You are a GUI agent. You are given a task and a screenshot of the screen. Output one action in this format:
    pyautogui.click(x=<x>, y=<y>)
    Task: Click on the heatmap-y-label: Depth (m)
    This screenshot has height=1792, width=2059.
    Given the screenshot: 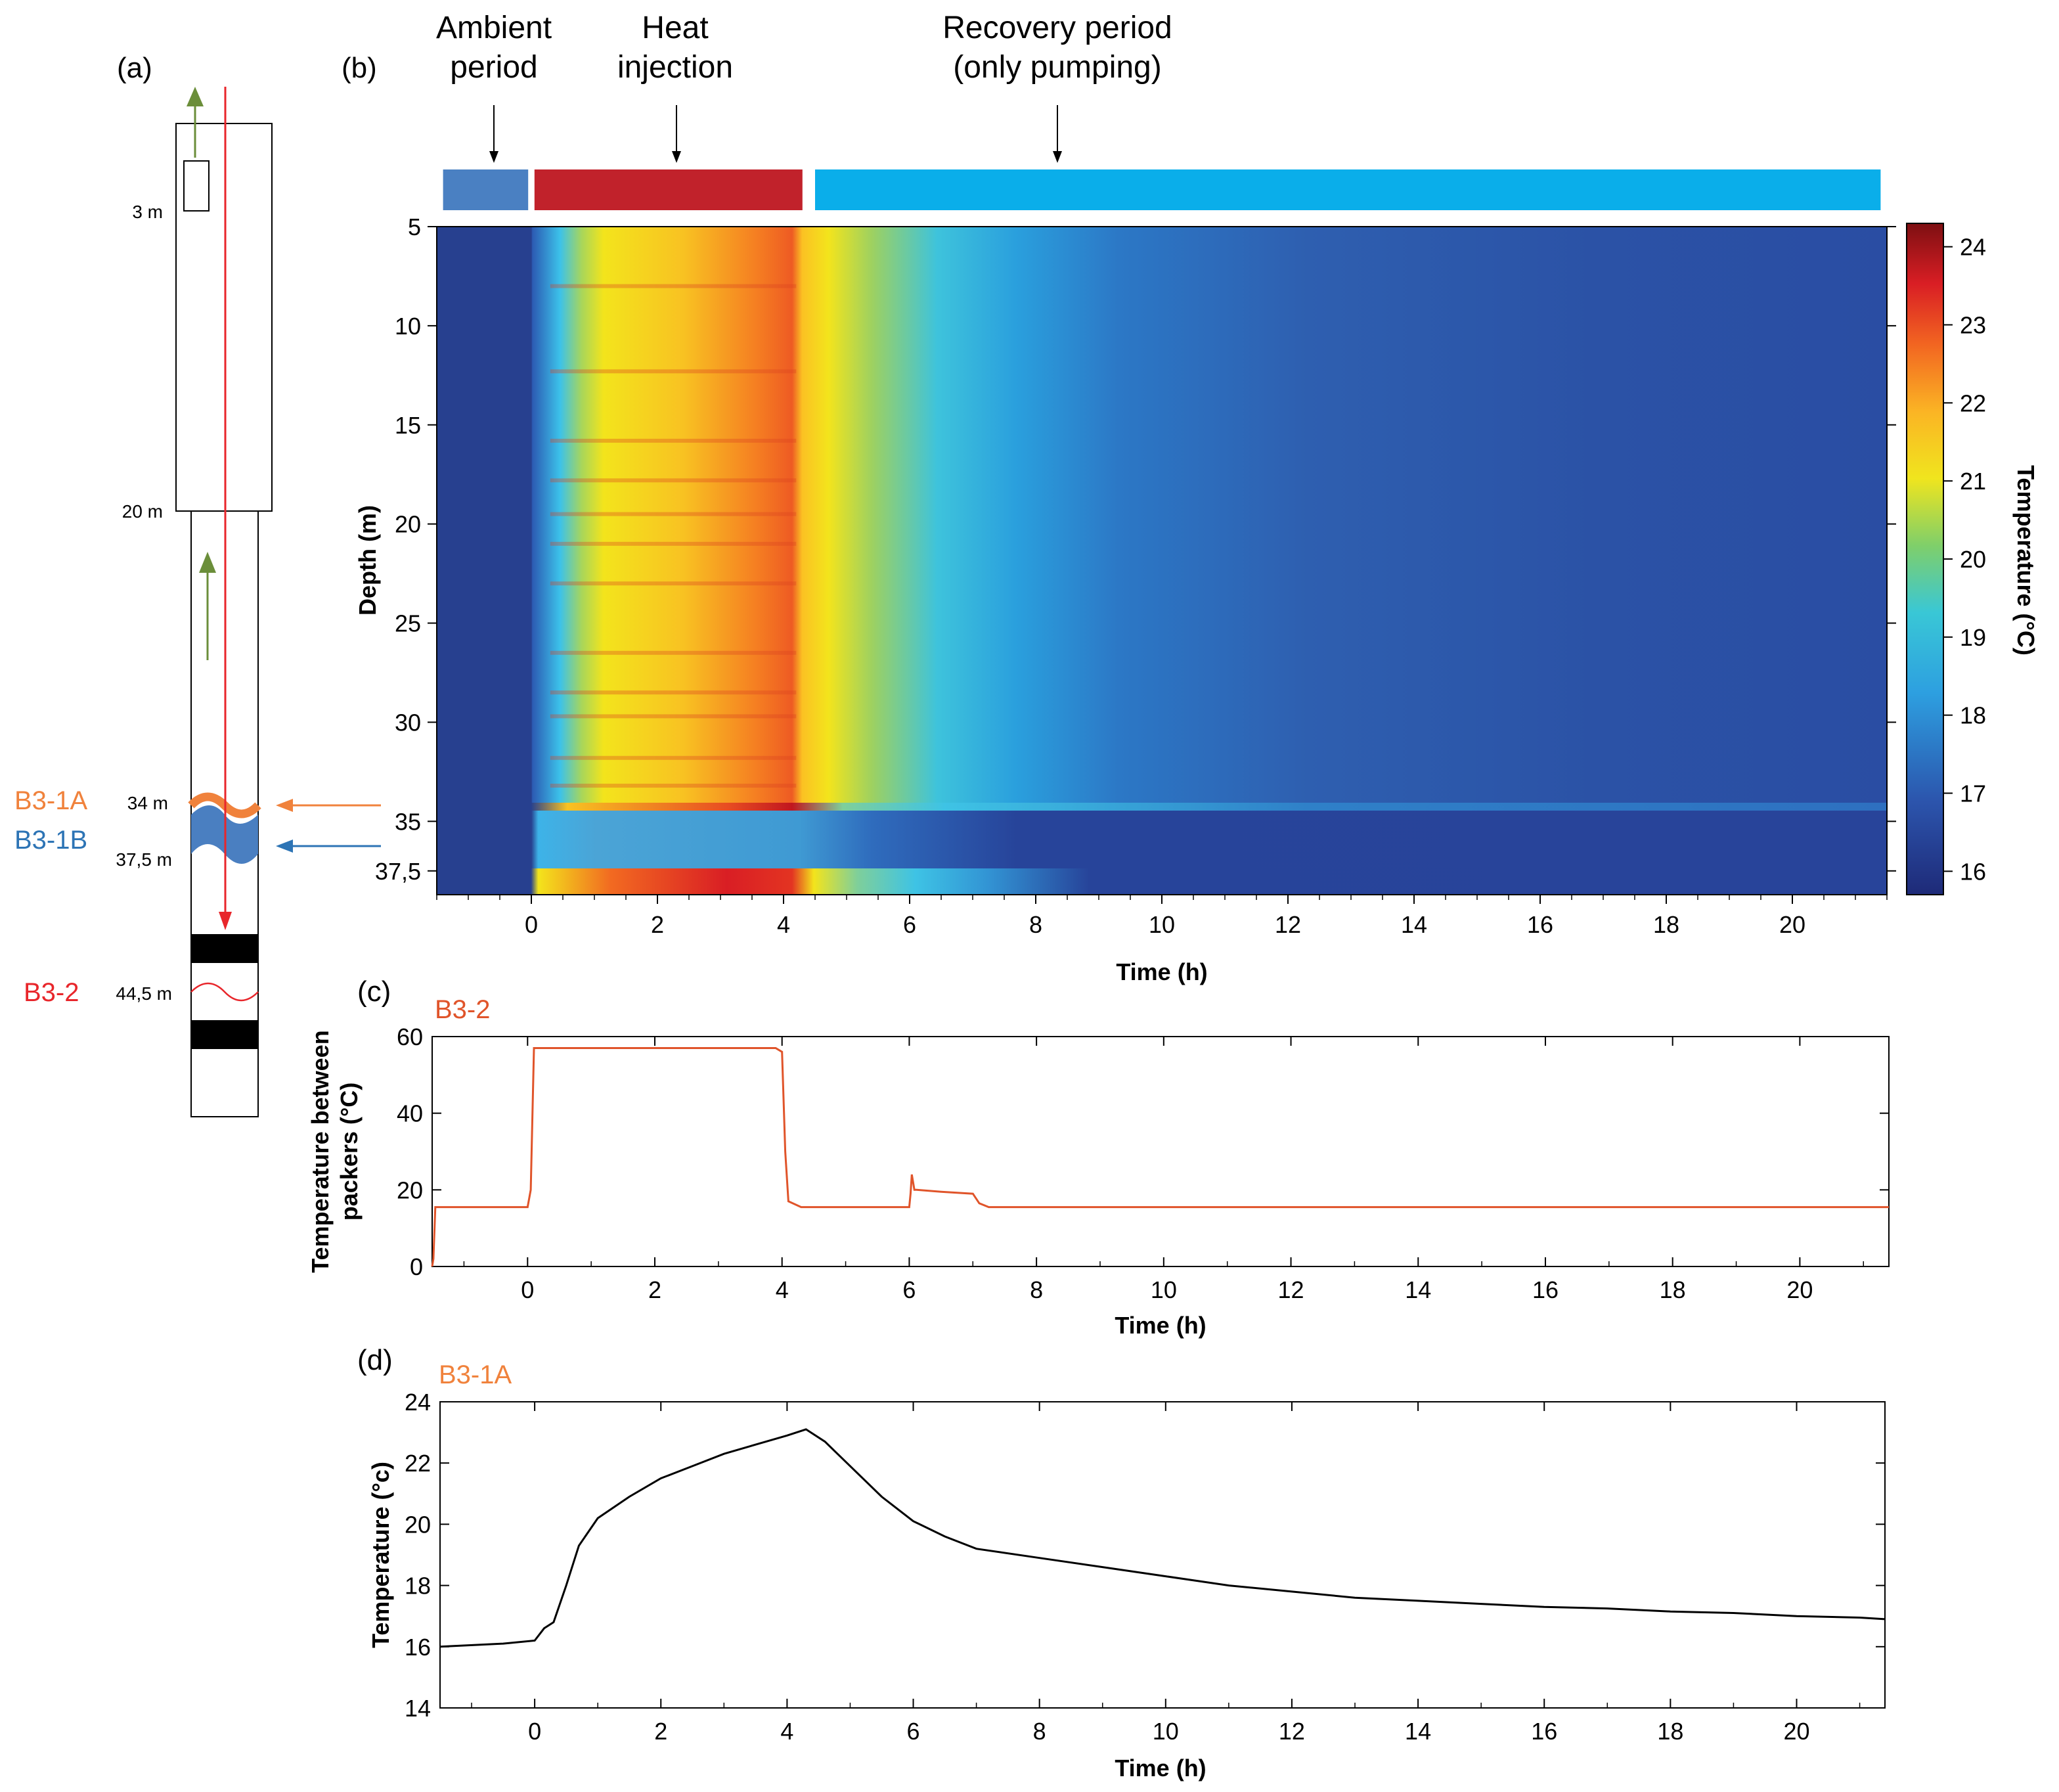 What is the action you would take?
    pyautogui.click(x=367, y=560)
    